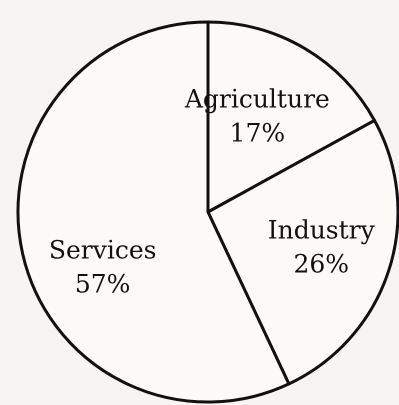 The width and height of the screenshot is (399, 405). What do you see at coordinates (257, 98) in the screenshot?
I see `slice-label-agriculture: Agriculture` at bounding box center [257, 98].